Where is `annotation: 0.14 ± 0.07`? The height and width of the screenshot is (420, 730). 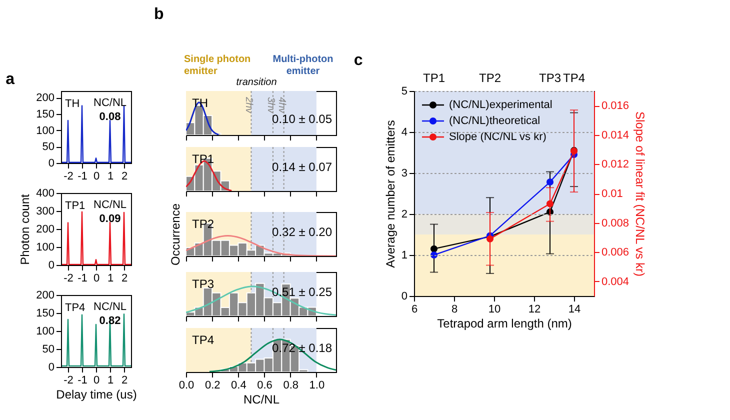 annotation: 0.14 ± 0.07 is located at coordinates (302, 167).